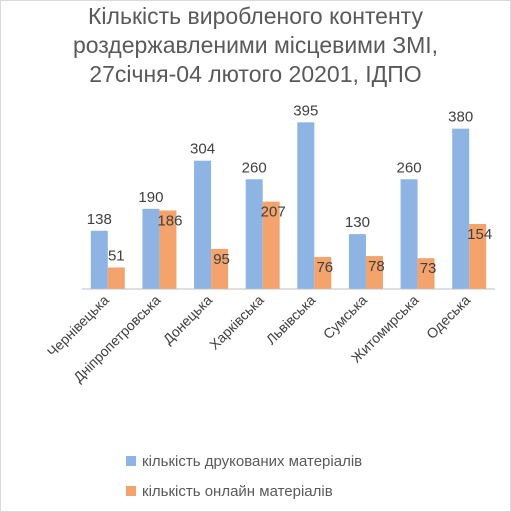 Image resolution: width=511 pixels, height=512 pixels. I want to click on legend-swatch-print, so click(131, 461).